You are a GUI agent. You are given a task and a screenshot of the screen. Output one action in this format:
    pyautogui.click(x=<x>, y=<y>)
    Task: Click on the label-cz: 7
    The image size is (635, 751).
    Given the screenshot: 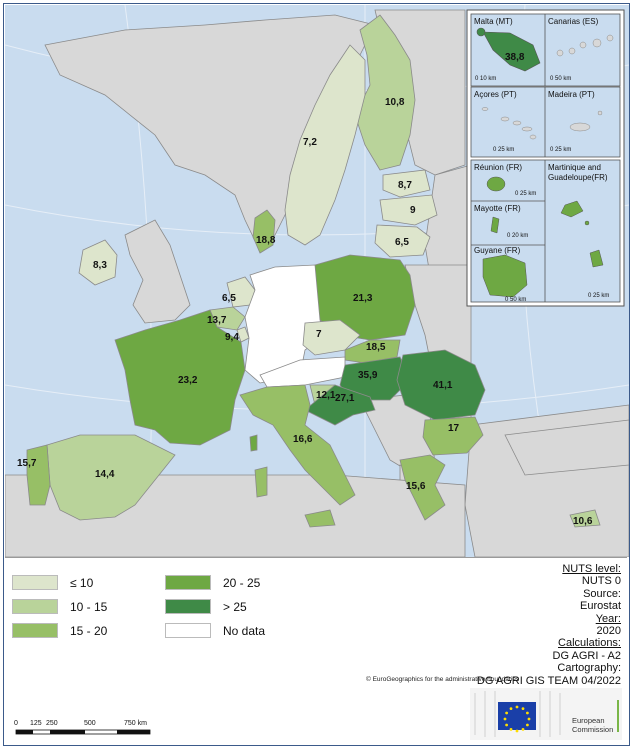 What is the action you would take?
    pyautogui.click(x=319, y=334)
    